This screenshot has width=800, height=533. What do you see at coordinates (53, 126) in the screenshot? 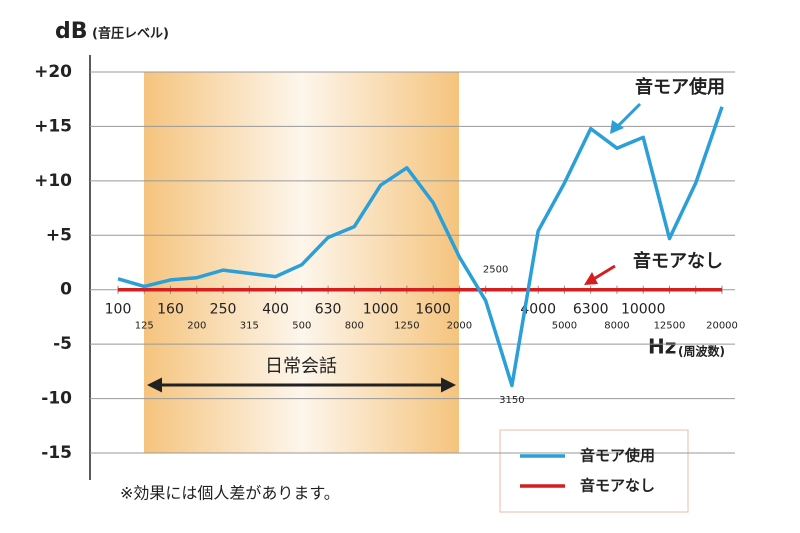
I see `y-tick-label: +15` at bounding box center [53, 126].